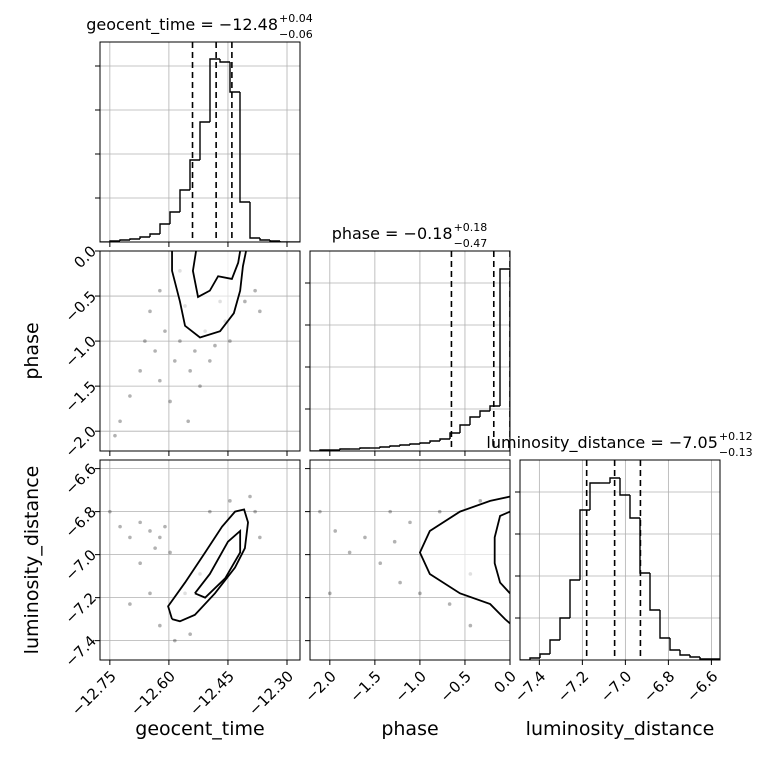  I want to click on x-tick-label: −12.60, so click(153, 693).